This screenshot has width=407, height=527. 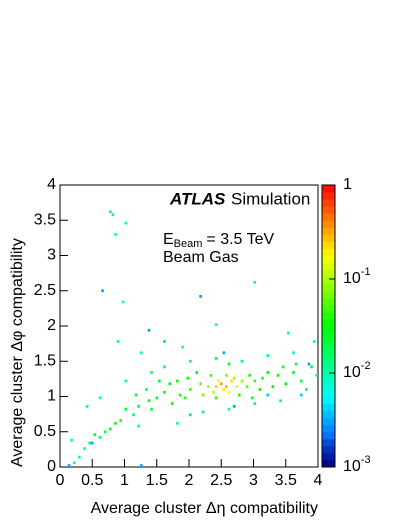 What do you see at coordinates (197, 198) in the screenshot?
I see `atlas-label: ATLAS` at bounding box center [197, 198].